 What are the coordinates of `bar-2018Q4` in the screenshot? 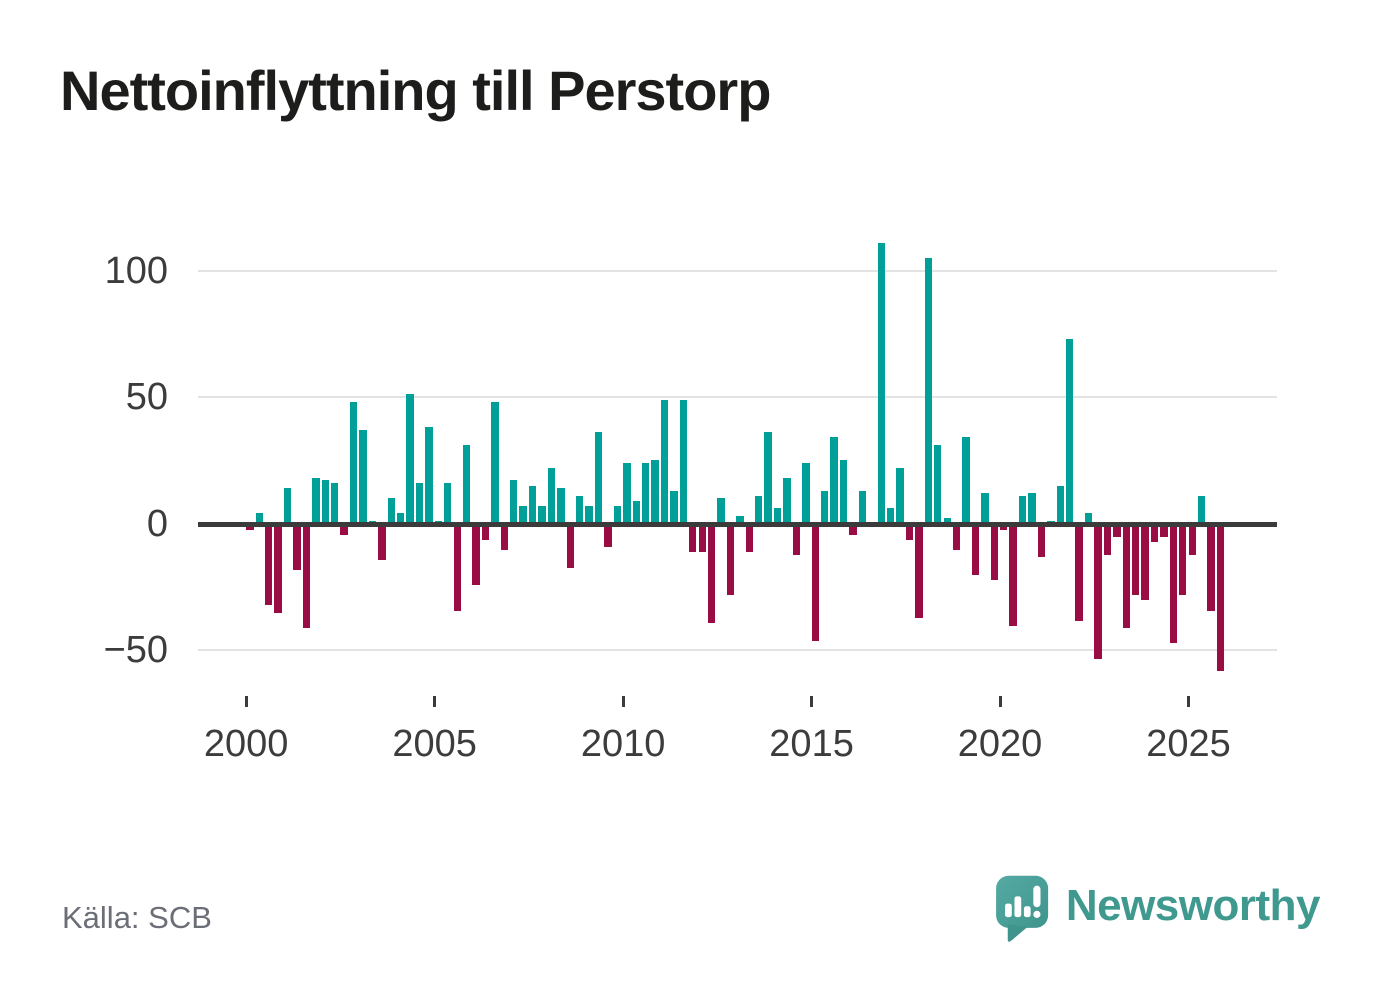 It's located at (956, 537).